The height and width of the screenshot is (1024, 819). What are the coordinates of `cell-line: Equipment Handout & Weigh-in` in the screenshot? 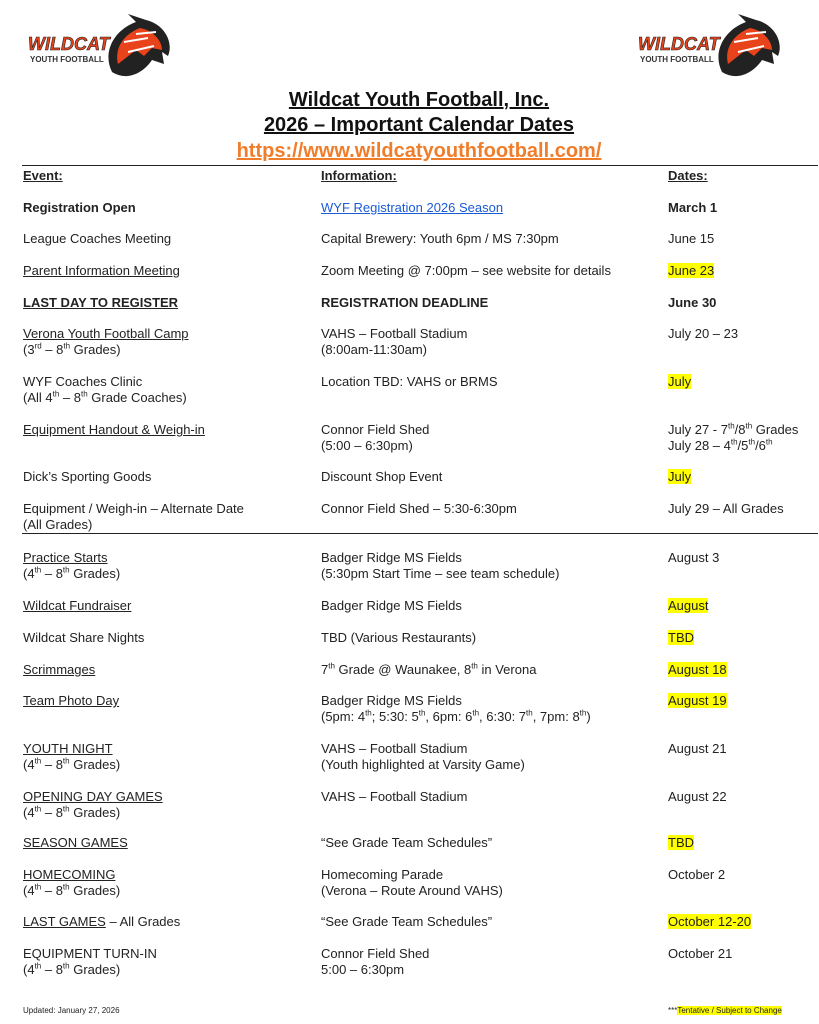 It's located at (114, 430).